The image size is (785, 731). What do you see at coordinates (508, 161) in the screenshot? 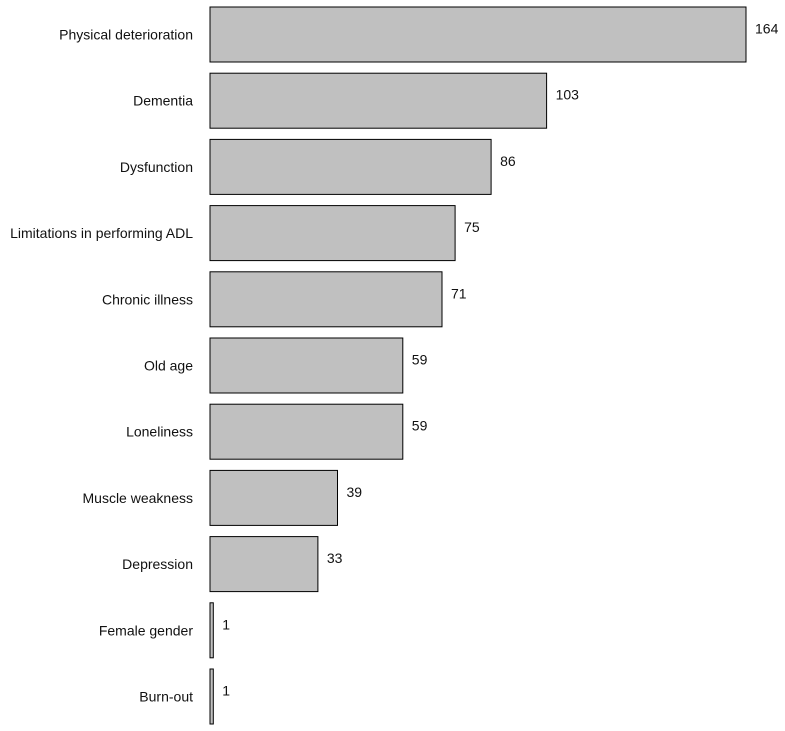
I see `value-label: 86` at bounding box center [508, 161].